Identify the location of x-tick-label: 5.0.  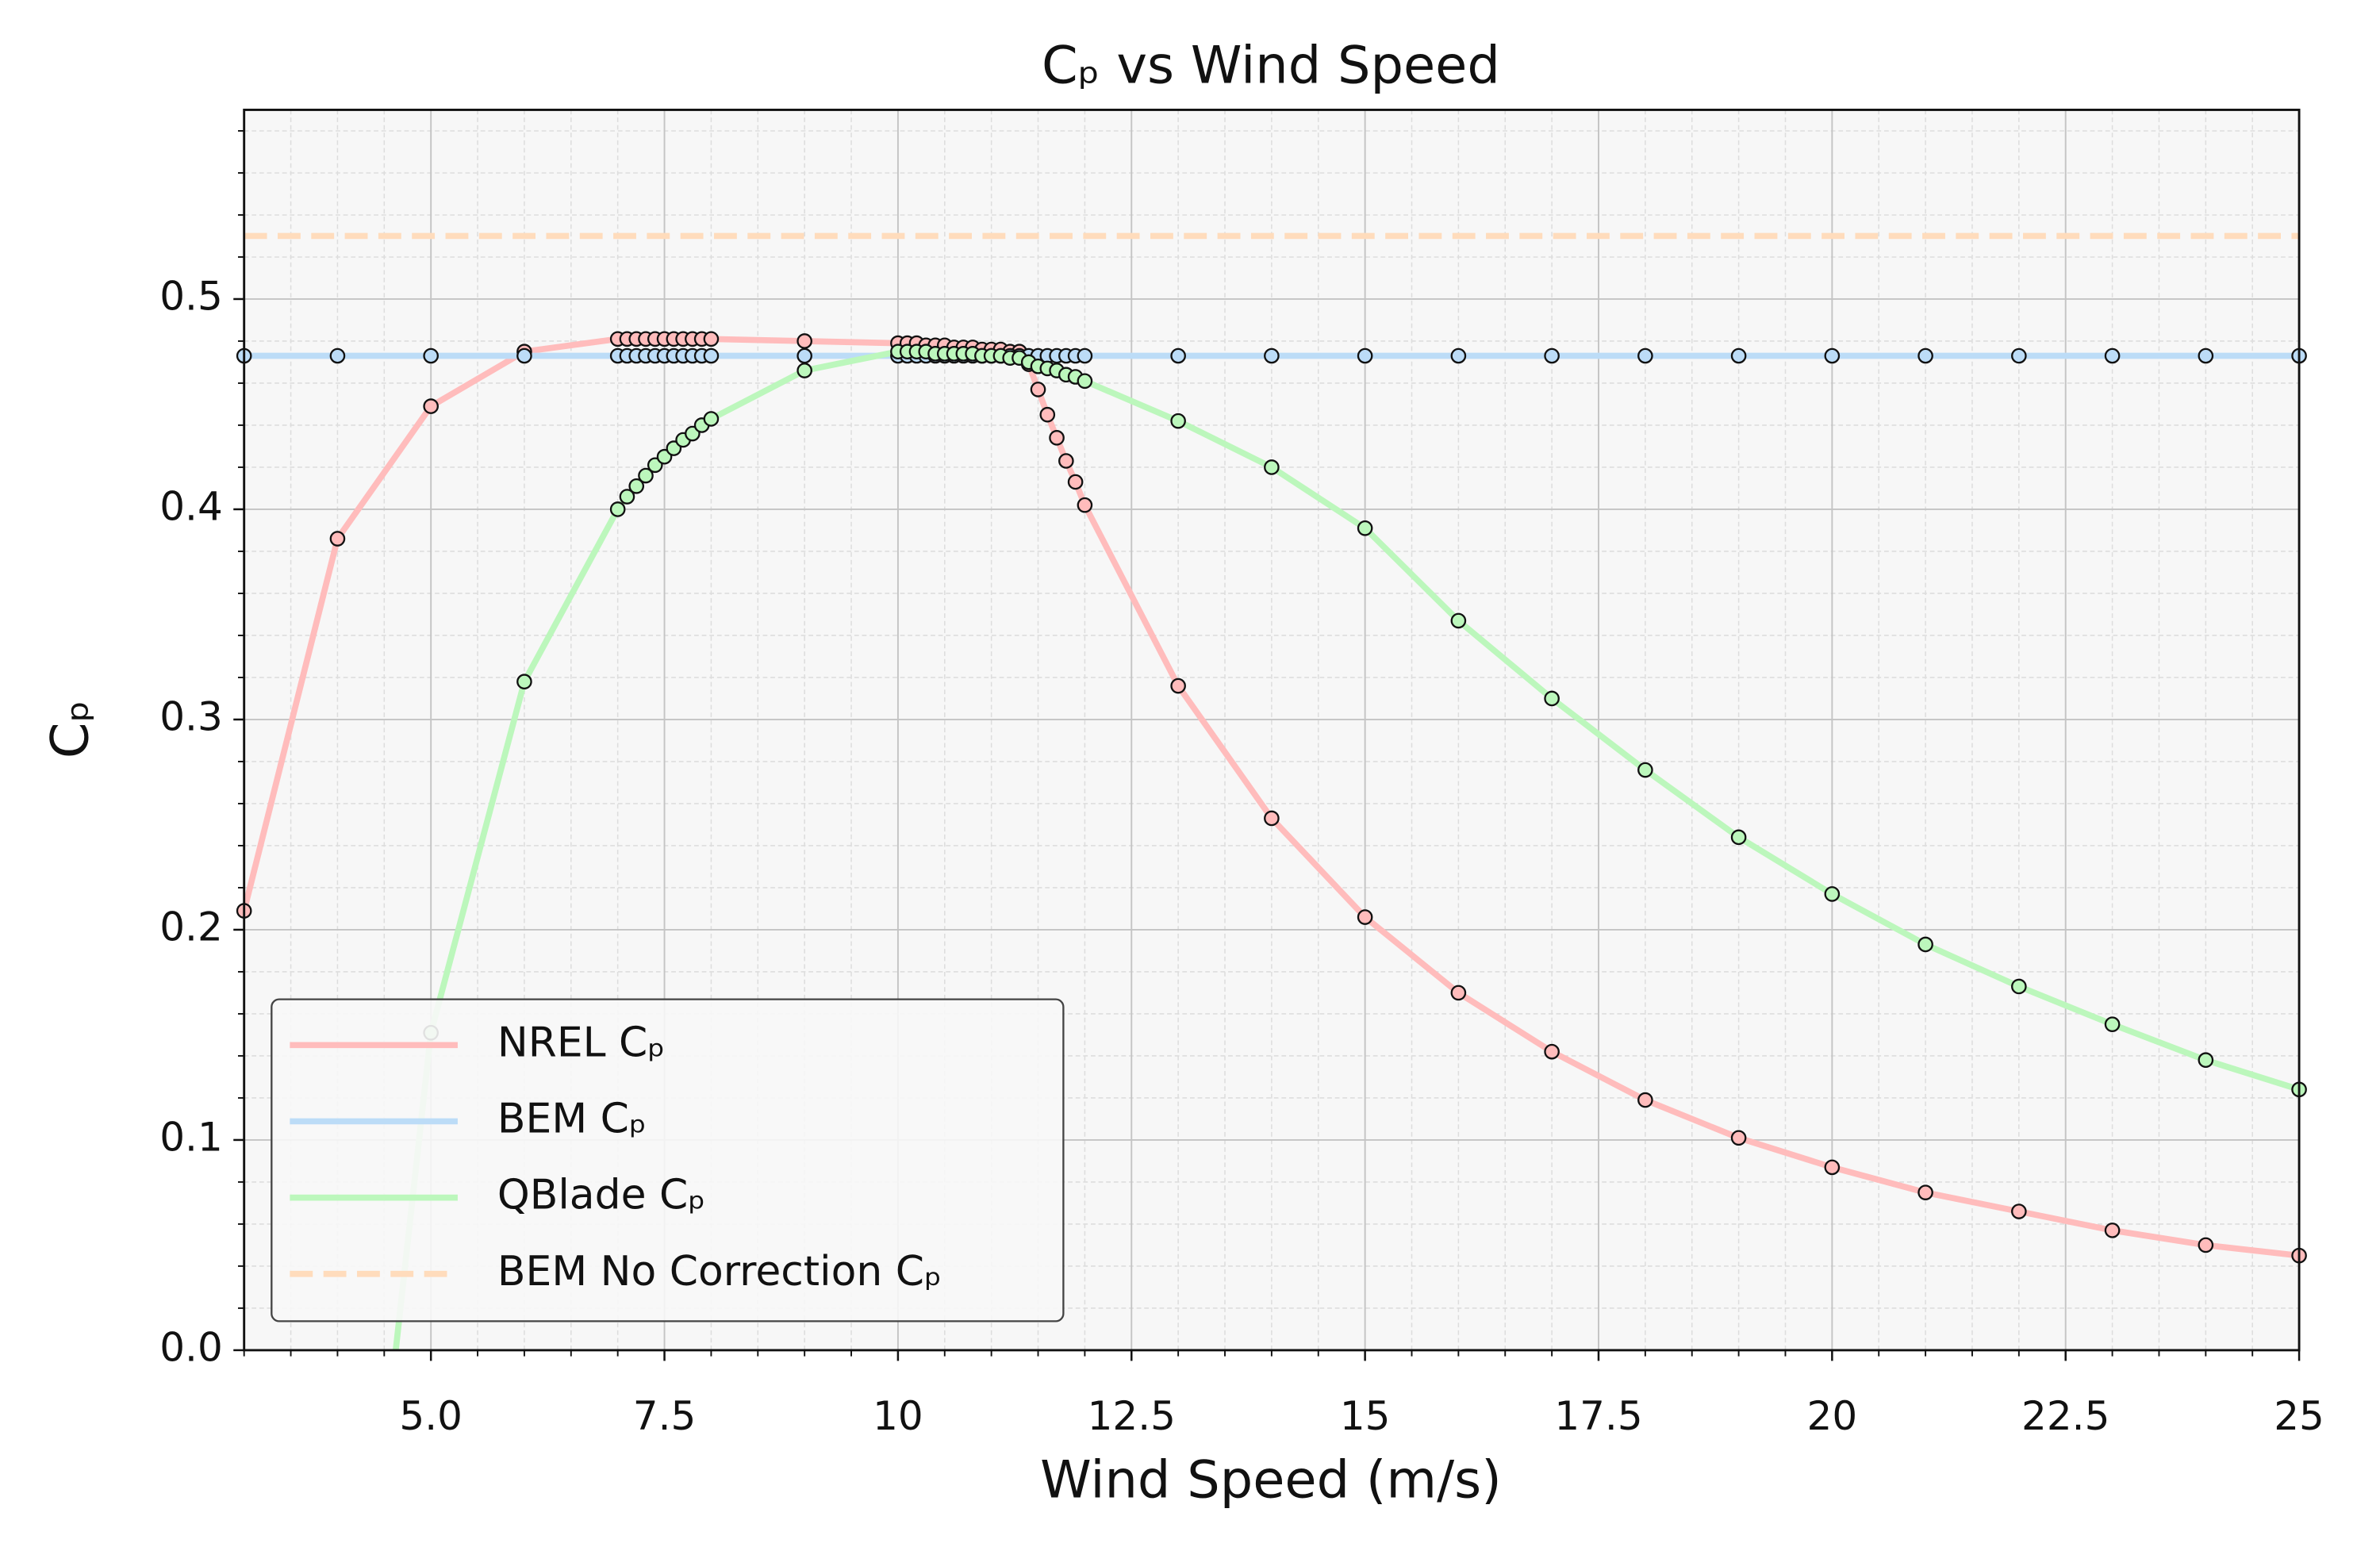
(431, 1416).